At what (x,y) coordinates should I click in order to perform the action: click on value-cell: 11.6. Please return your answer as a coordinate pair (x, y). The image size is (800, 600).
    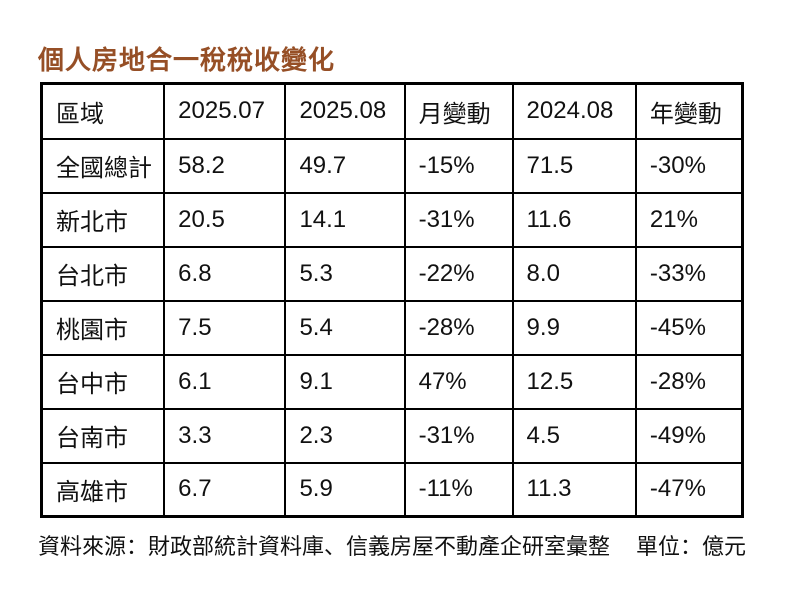
    Looking at the image, I should click on (574, 219).